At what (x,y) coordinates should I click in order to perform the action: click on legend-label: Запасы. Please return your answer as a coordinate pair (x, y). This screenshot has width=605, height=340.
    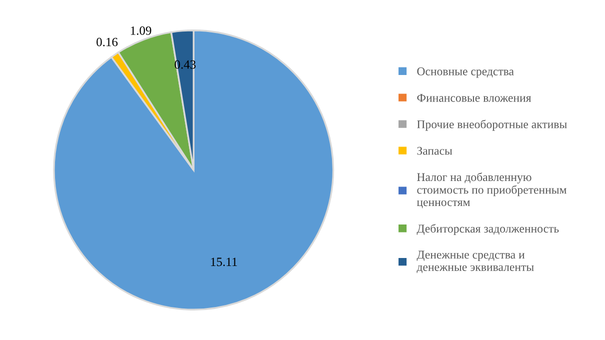
    Looking at the image, I should click on (434, 150).